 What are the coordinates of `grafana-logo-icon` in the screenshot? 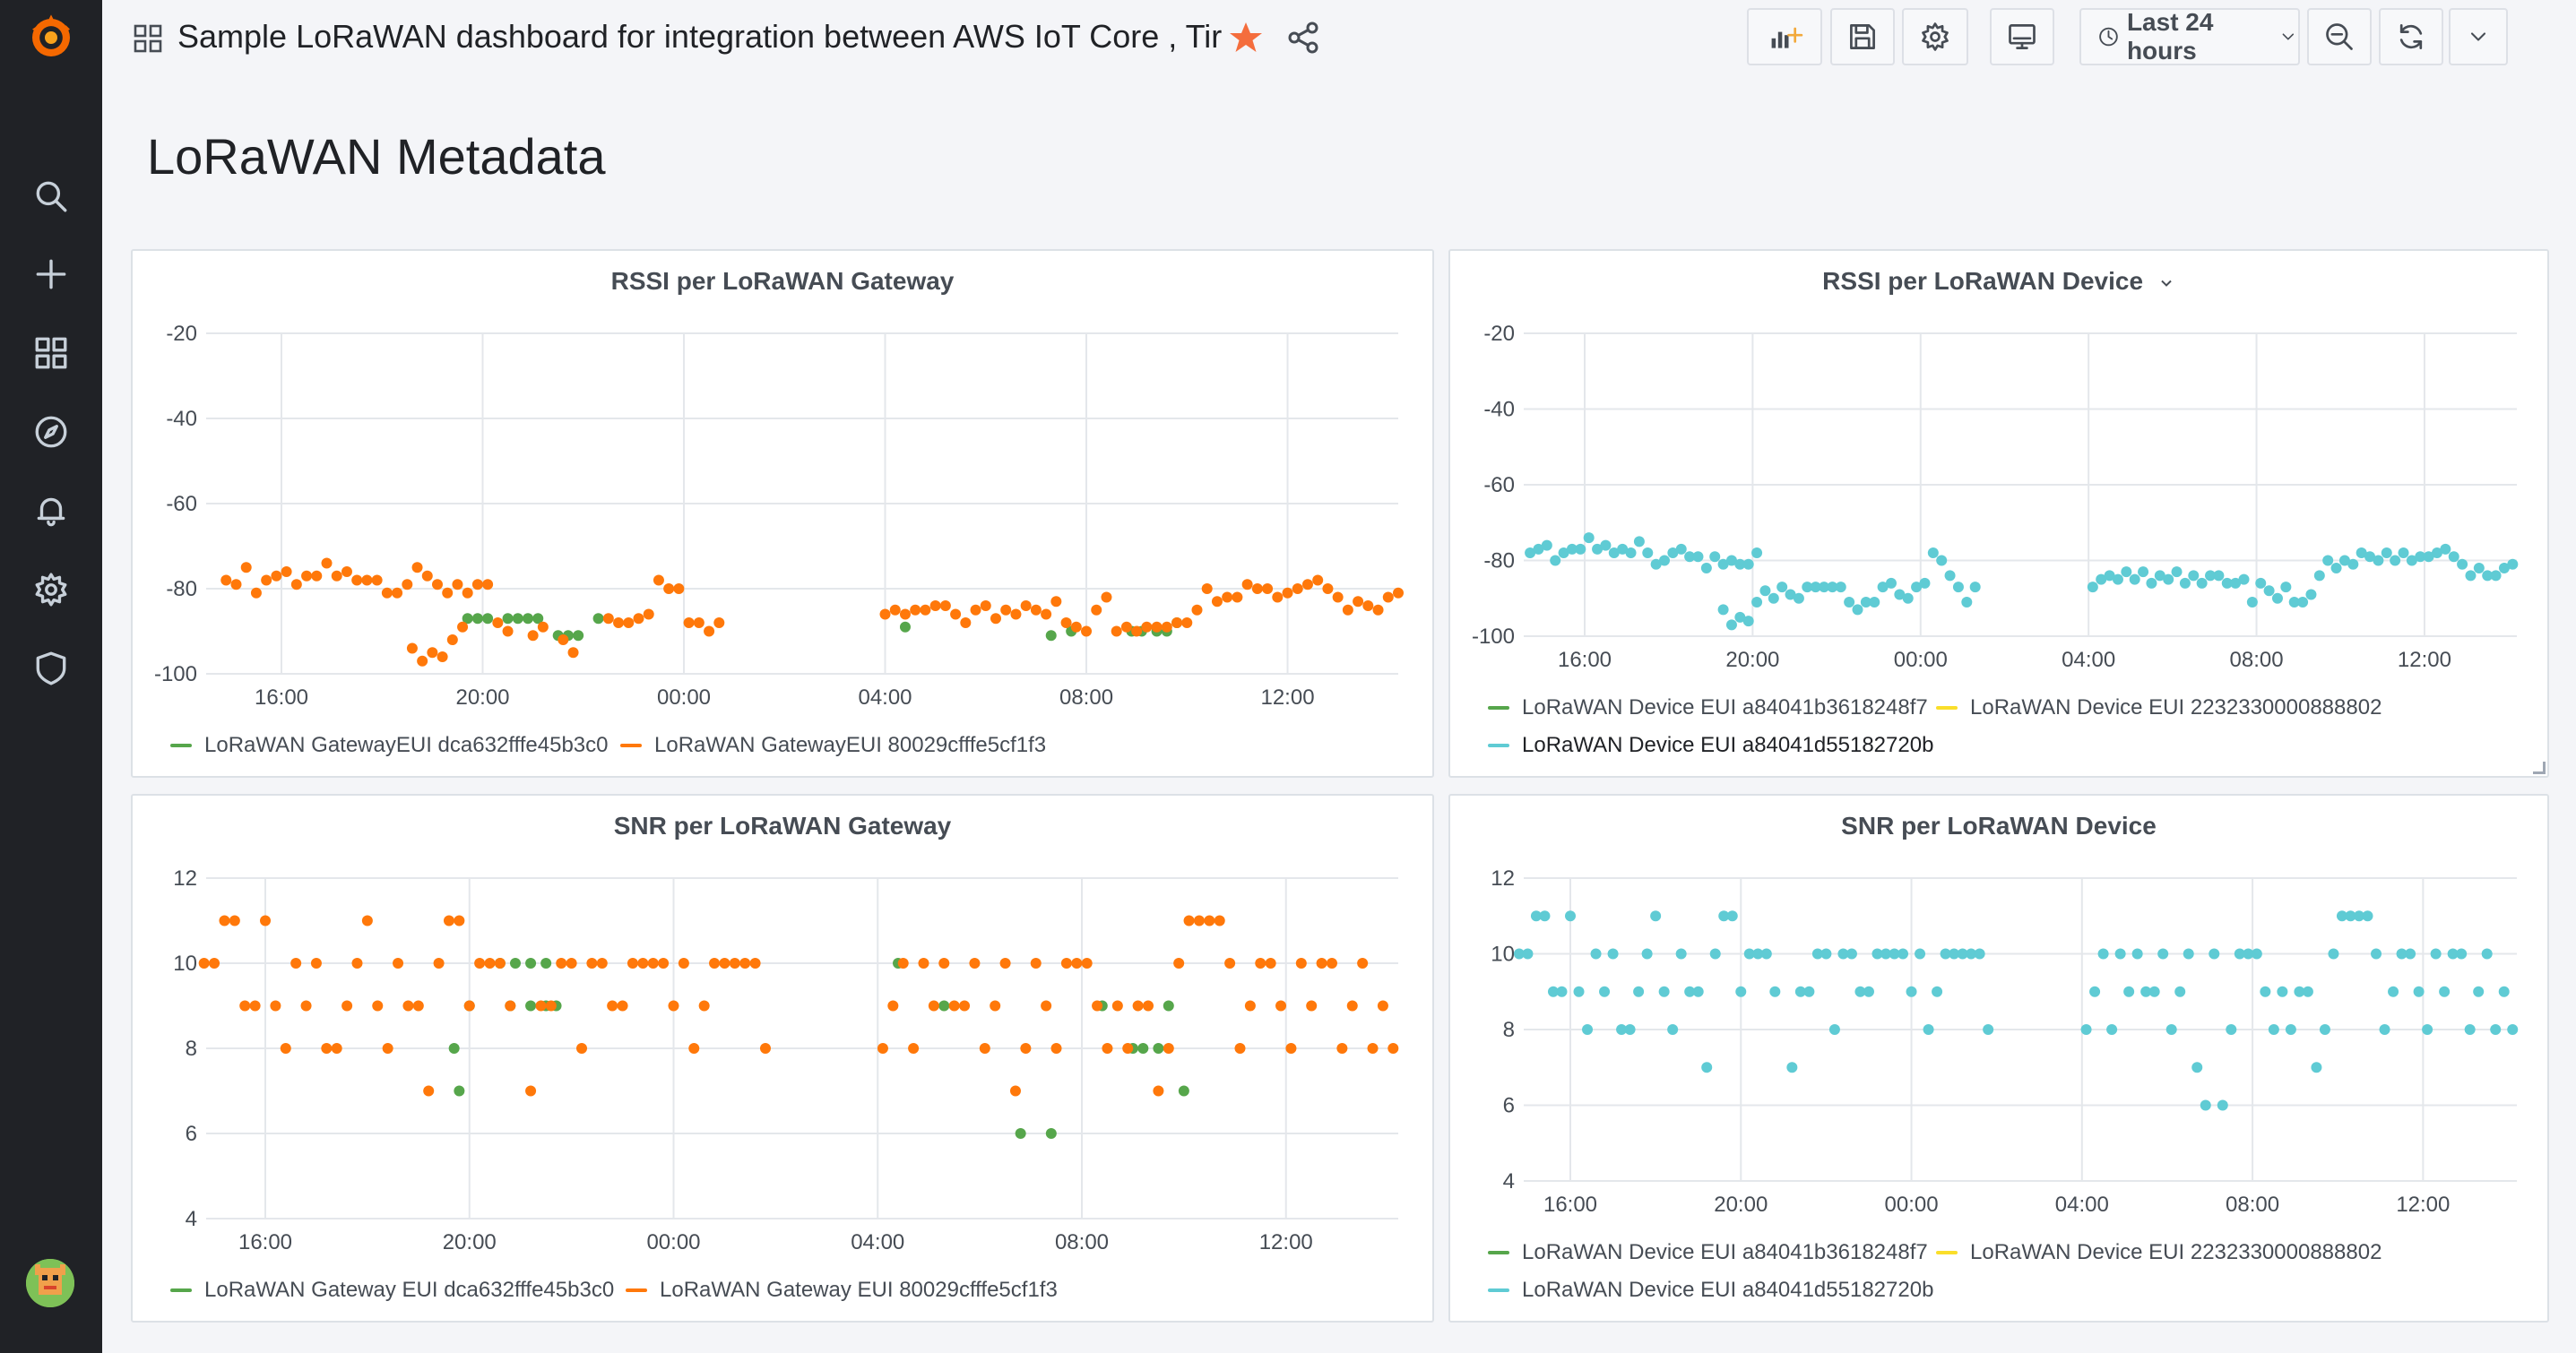 It's located at (51, 38).